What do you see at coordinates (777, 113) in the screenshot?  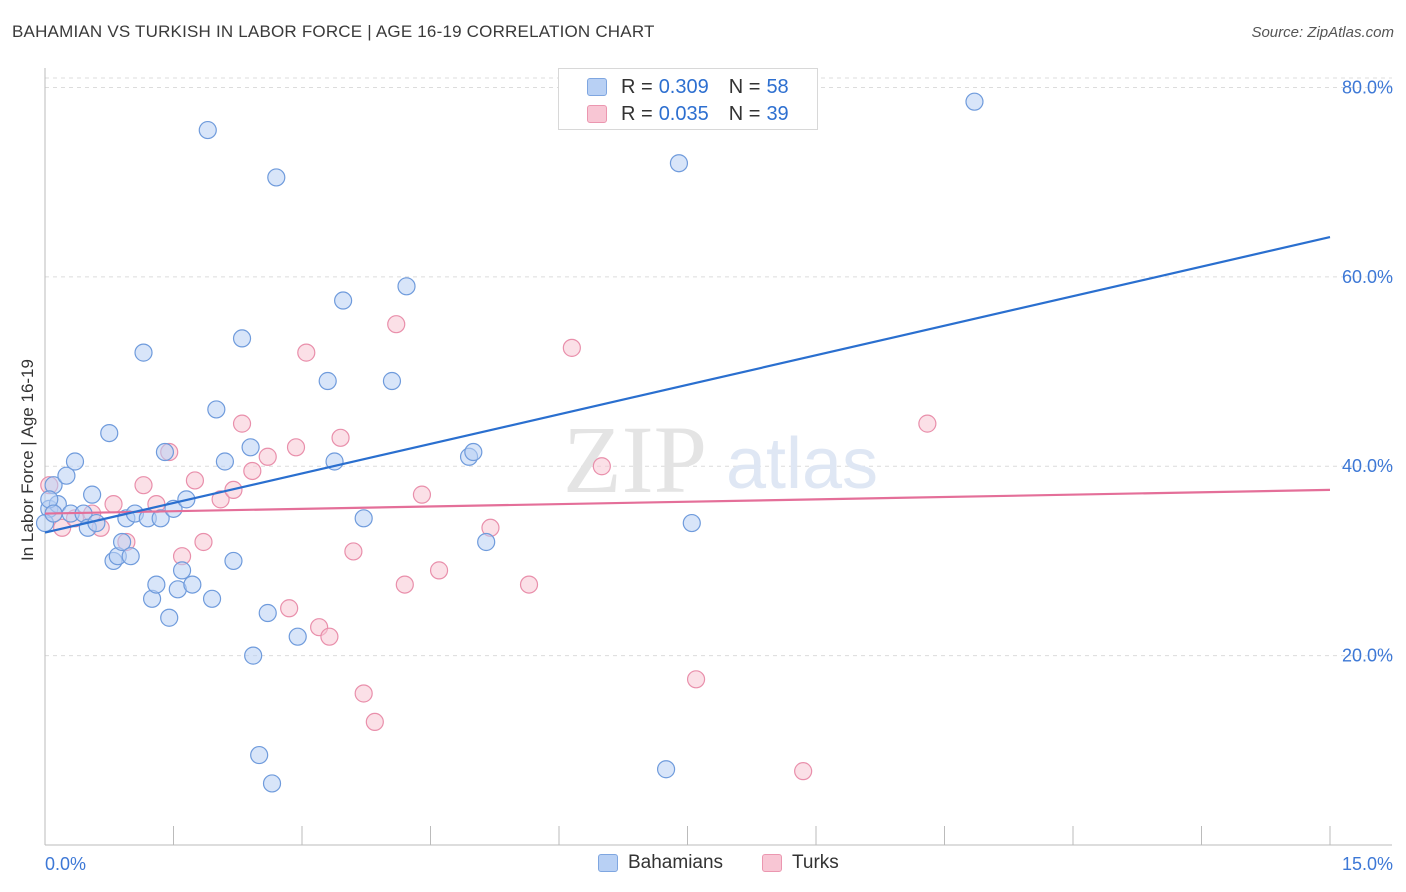 I see `n-value: 39` at bounding box center [777, 113].